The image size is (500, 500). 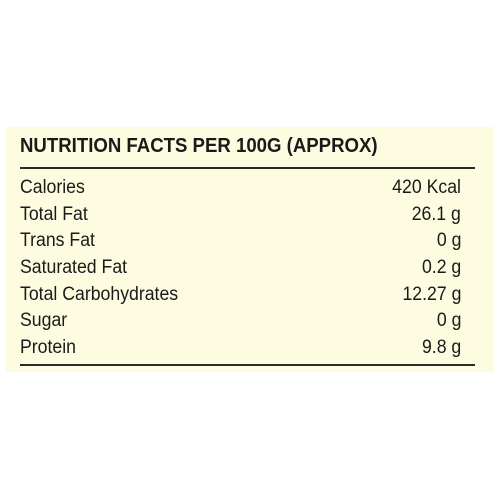 I want to click on nutrition-row-protein: Protein 9.8 g, so click(x=240, y=348).